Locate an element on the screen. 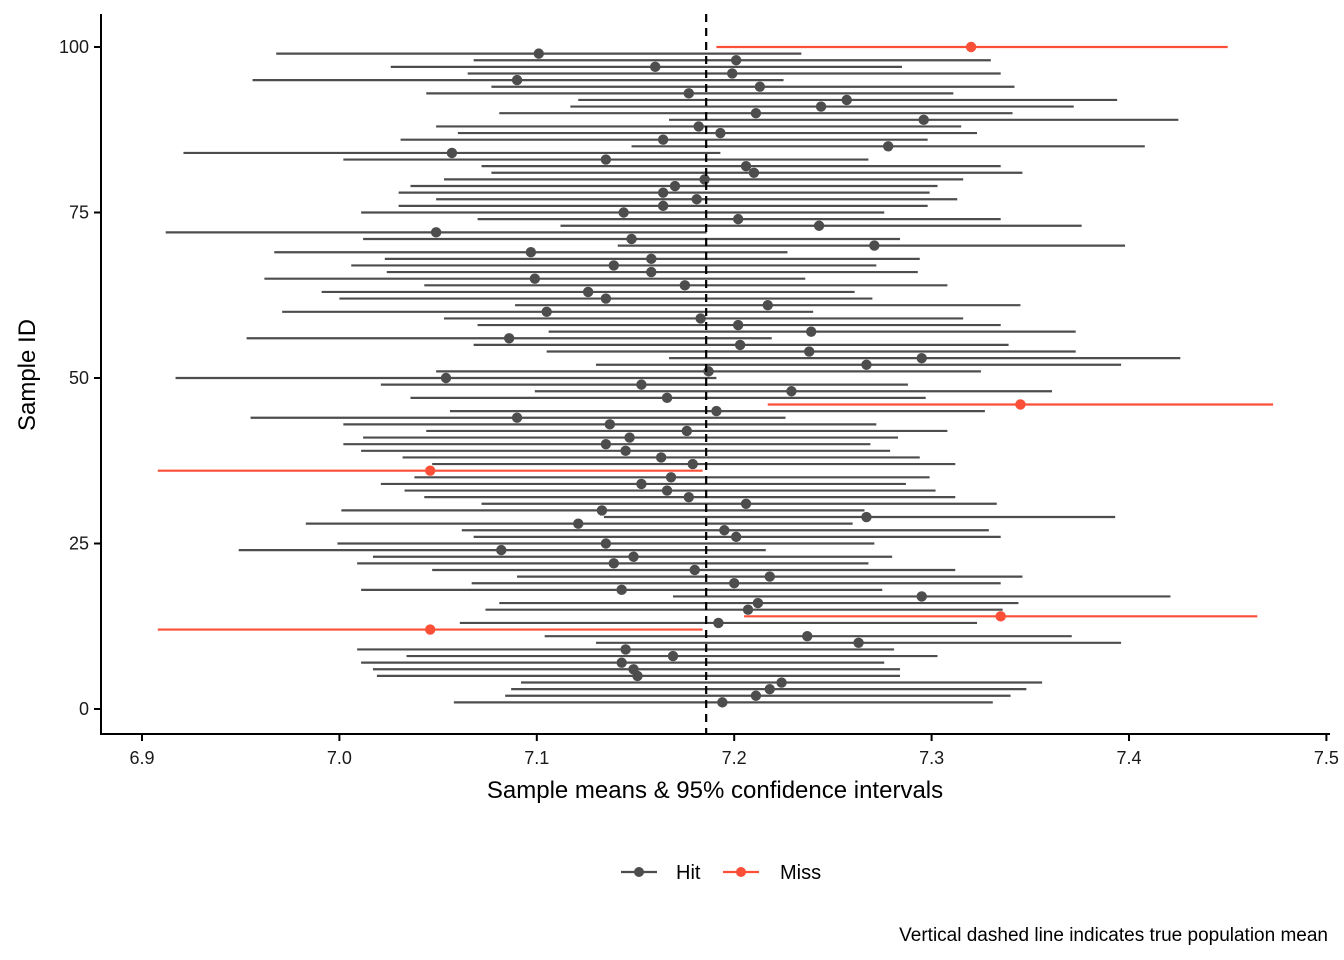  legend-miss-dot is located at coordinates (741, 872).